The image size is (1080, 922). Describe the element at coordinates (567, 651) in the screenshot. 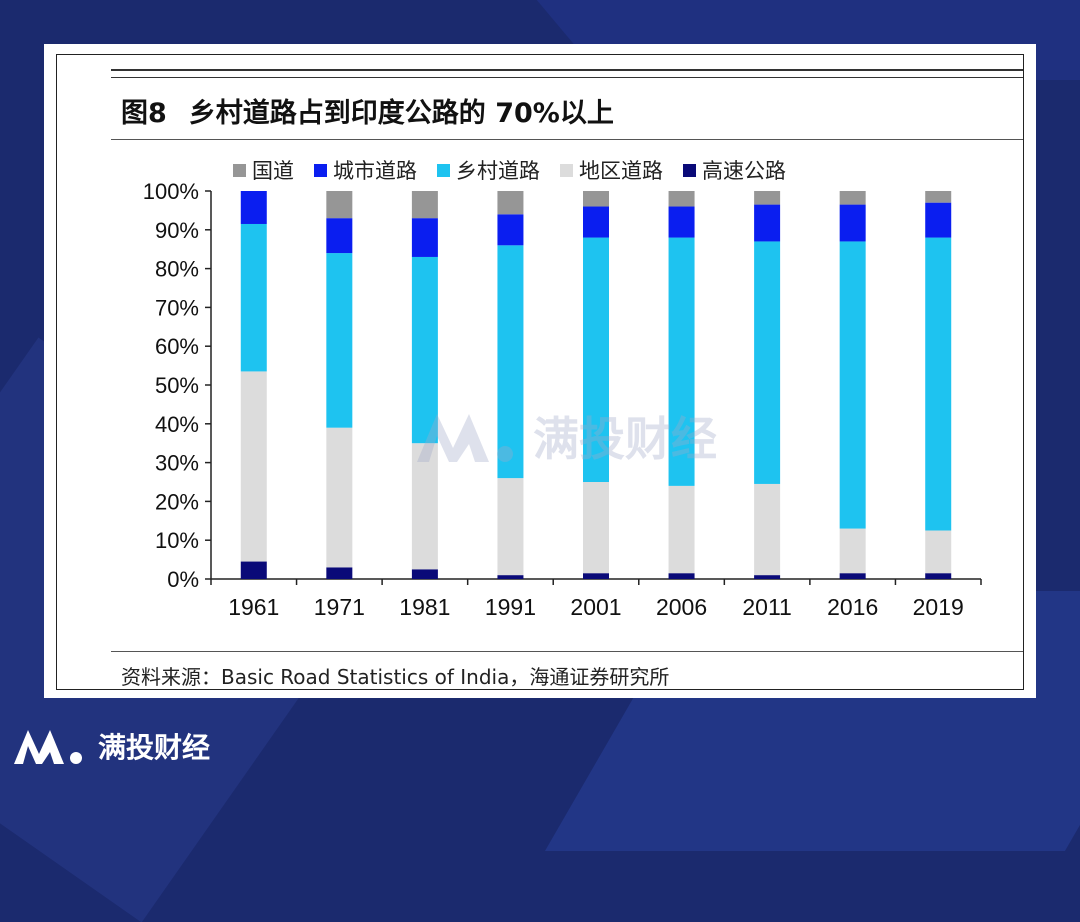

I see `source-rule` at that location.